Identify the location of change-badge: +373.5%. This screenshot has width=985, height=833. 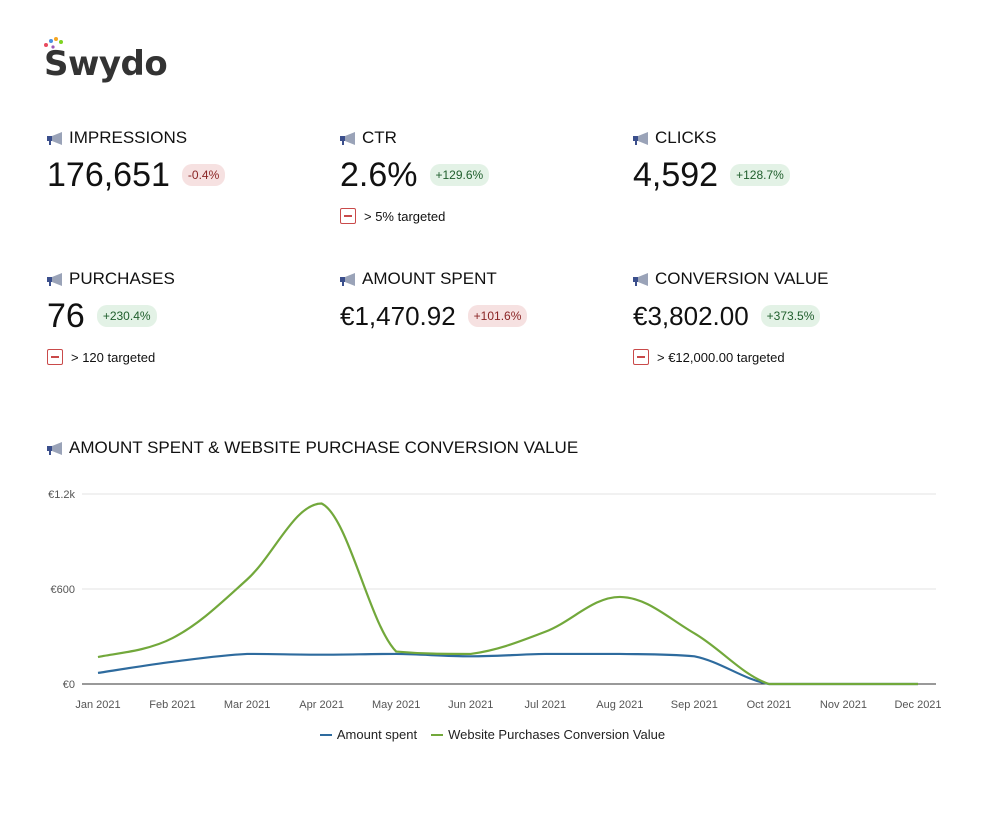
(790, 316).